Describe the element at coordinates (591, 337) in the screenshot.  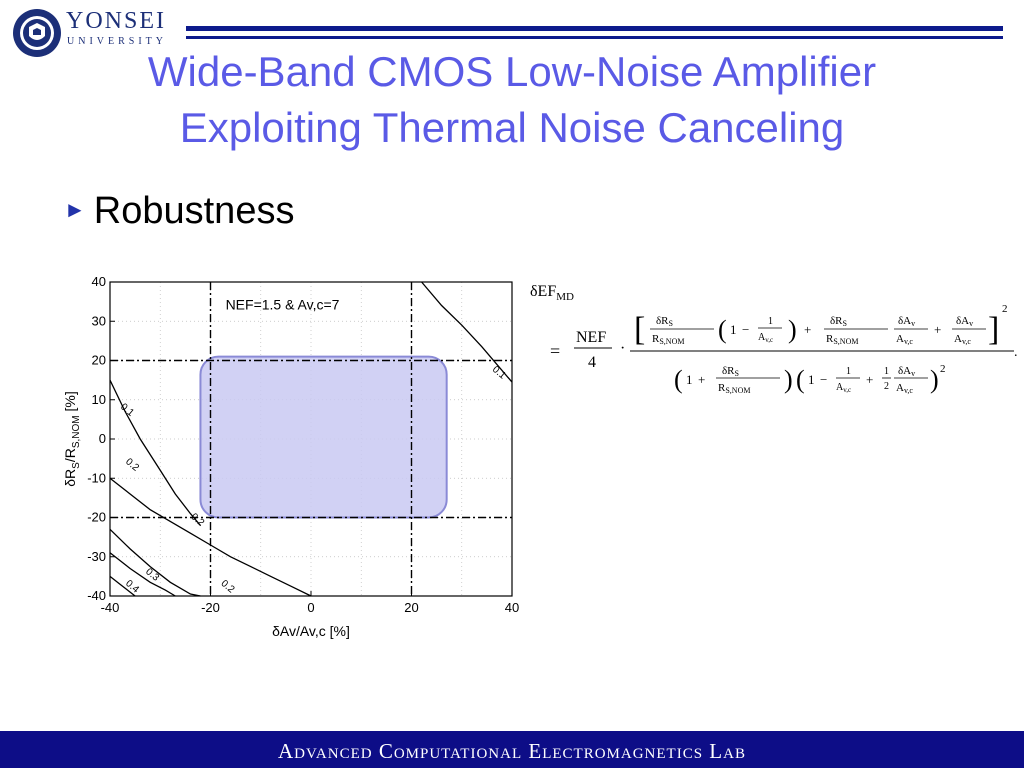
I see `formula-nef: NEF` at that location.